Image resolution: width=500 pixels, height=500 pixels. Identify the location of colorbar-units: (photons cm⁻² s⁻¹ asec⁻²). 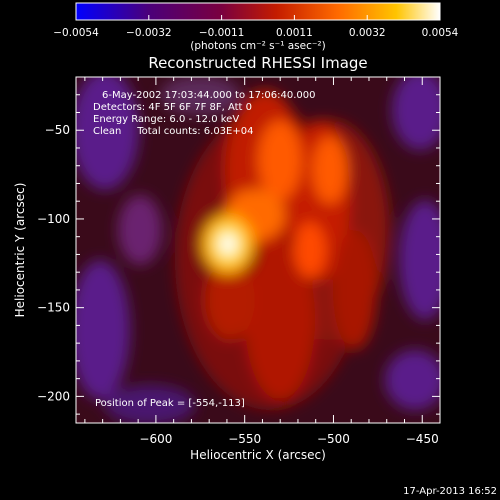
(257, 46).